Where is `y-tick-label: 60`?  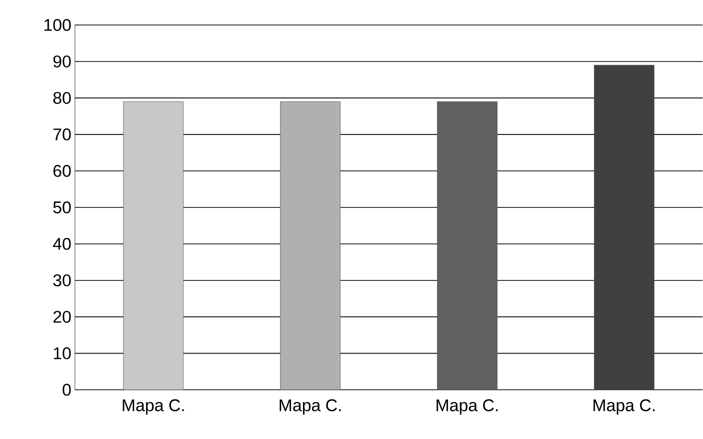 y-tick-label: 60 is located at coordinates (62, 171).